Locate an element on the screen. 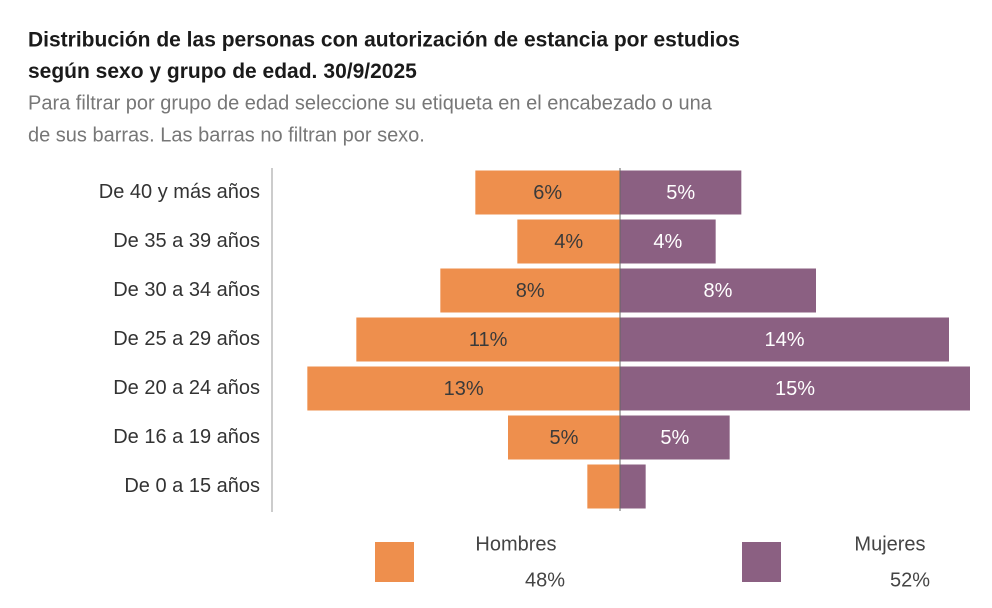 The width and height of the screenshot is (992, 608). category-label: De 16 a 19 años is located at coordinates (186, 437).